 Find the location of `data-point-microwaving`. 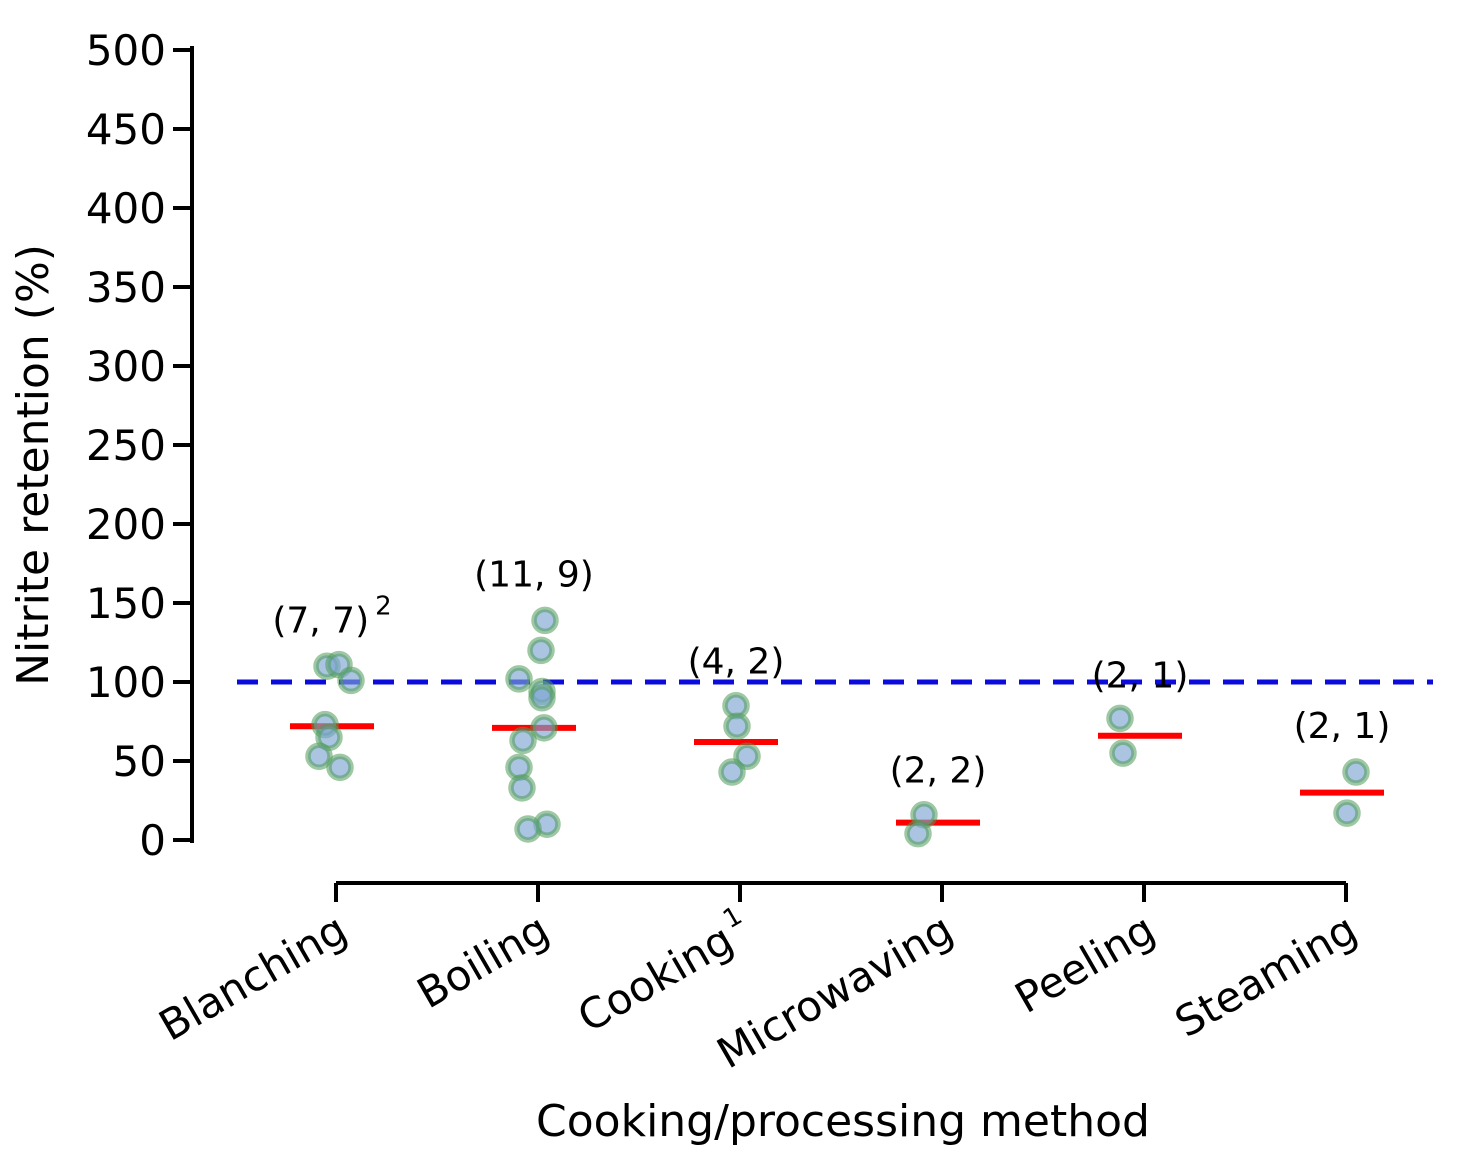

data-point-microwaving is located at coordinates (918, 833).